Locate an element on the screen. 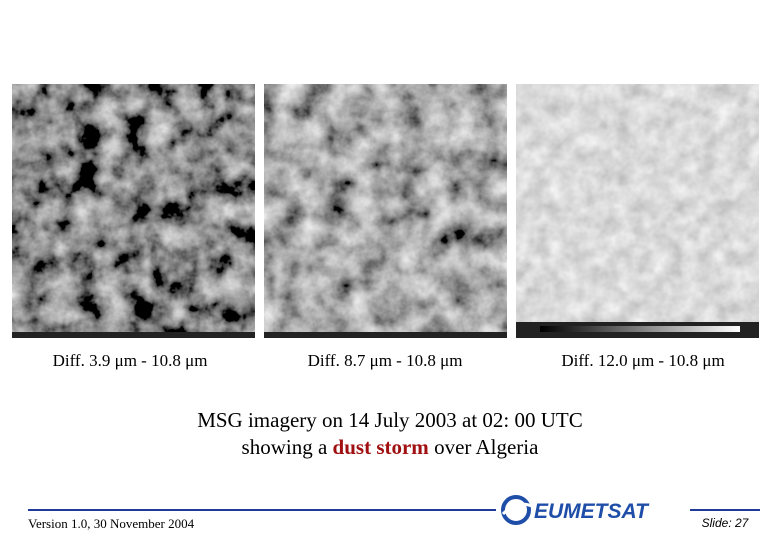  panel-caption: Diff. 3.9 μm - 10.8 μm is located at coordinates (130, 360).